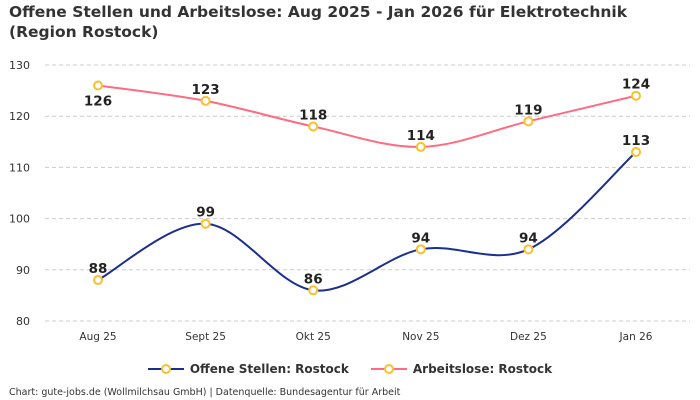 Image resolution: width=700 pixels, height=400 pixels. What do you see at coordinates (98, 101) in the screenshot?
I see `data-label: 126` at bounding box center [98, 101].